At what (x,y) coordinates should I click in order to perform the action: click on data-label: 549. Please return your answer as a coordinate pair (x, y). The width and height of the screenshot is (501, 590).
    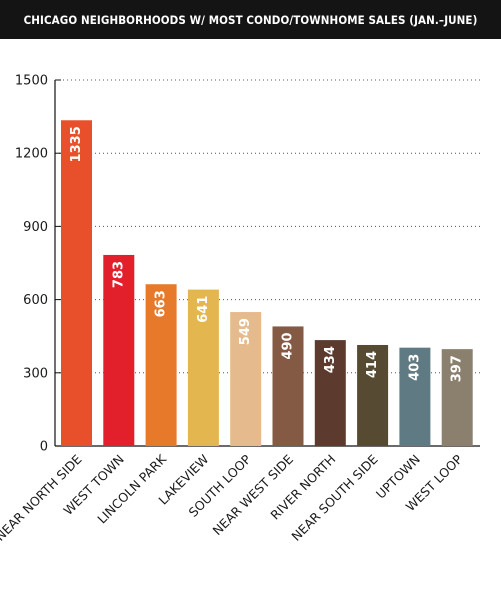
    Looking at the image, I should click on (245, 331).